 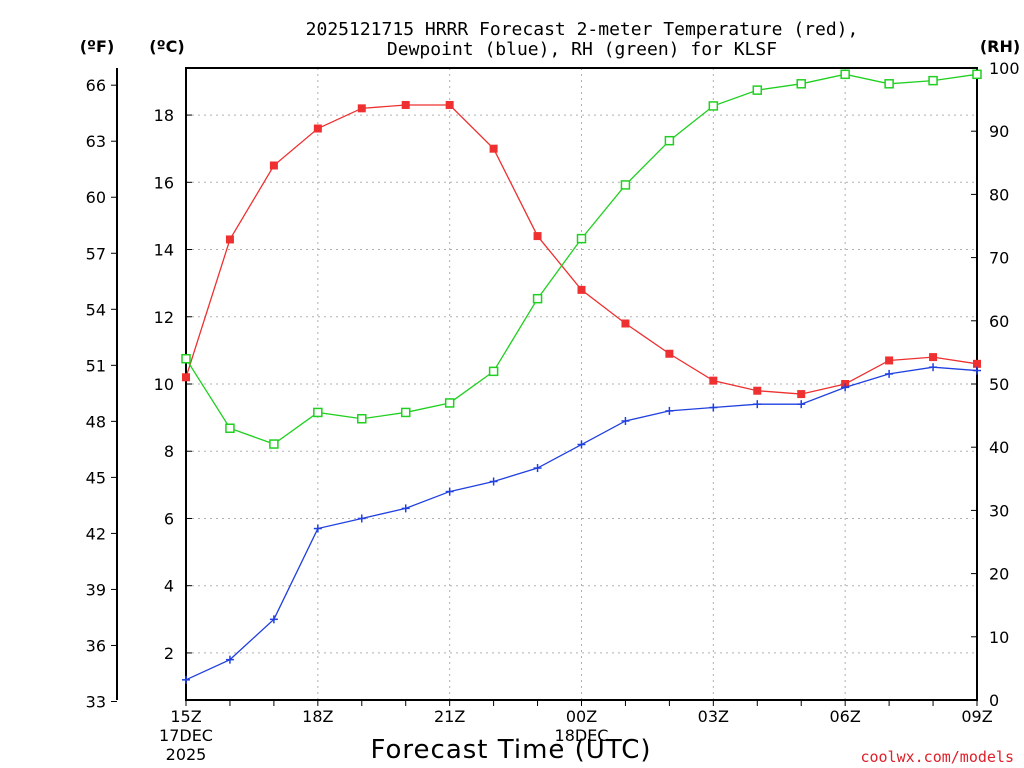 I want to click on x-tick-label: 17DEC, so click(x=186, y=735).